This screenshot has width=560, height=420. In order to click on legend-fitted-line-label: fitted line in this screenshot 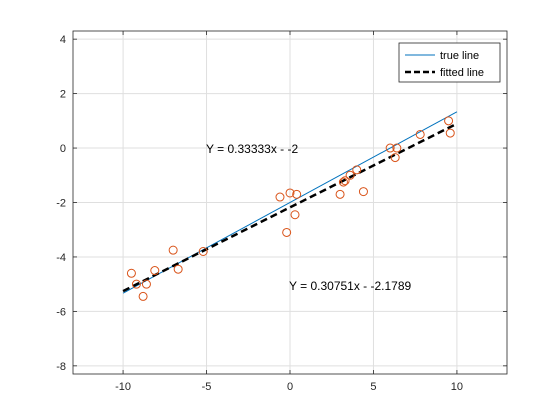, I will do `click(462, 73)`.